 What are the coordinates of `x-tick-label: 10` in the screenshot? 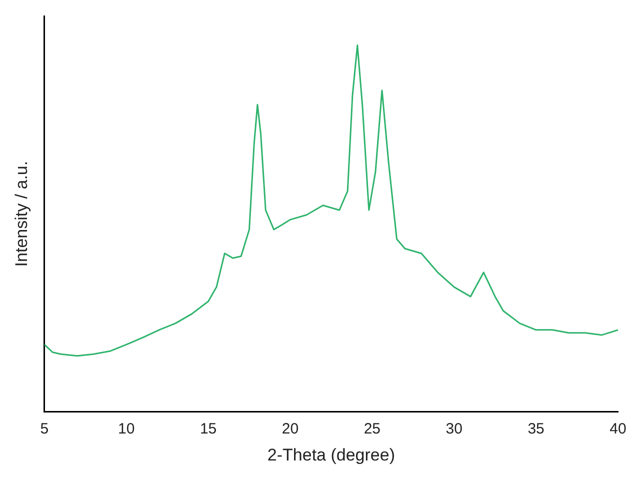 It's located at (126, 429).